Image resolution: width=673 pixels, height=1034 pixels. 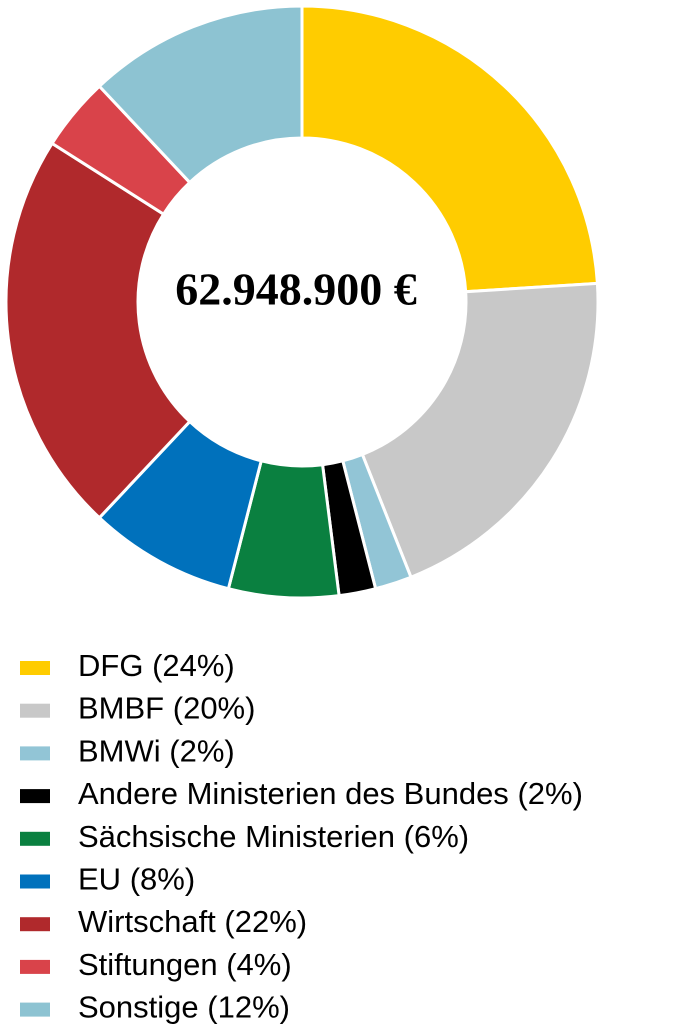 I want to click on legend-label: Stiftungen (4%), so click(x=185, y=964).